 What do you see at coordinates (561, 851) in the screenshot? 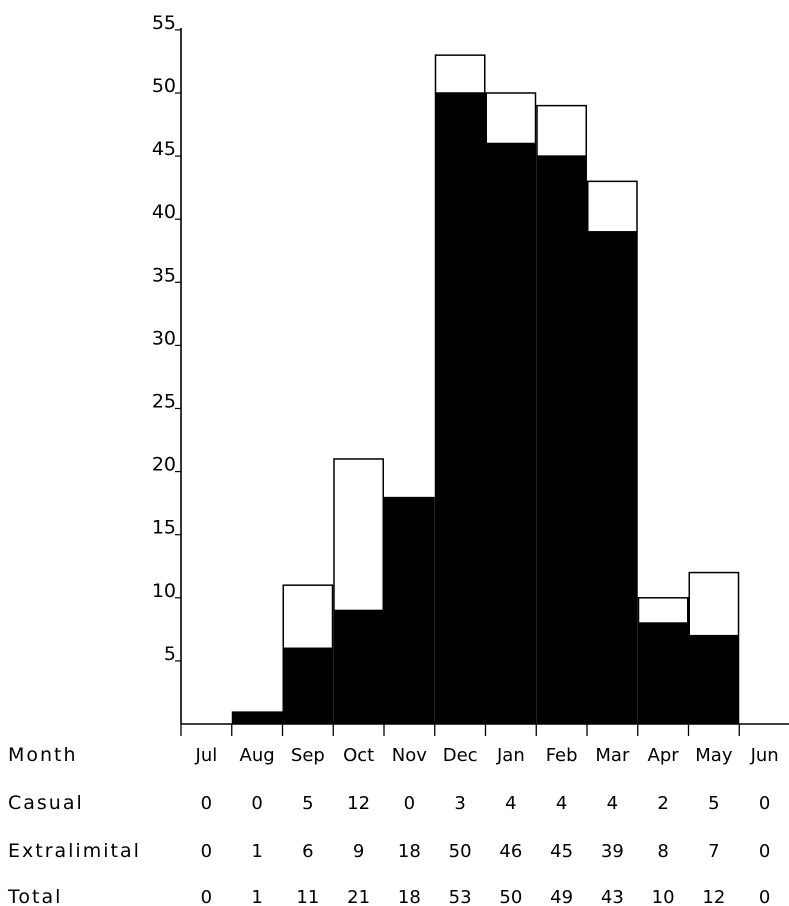
I see `extralimital-value: 45` at bounding box center [561, 851].